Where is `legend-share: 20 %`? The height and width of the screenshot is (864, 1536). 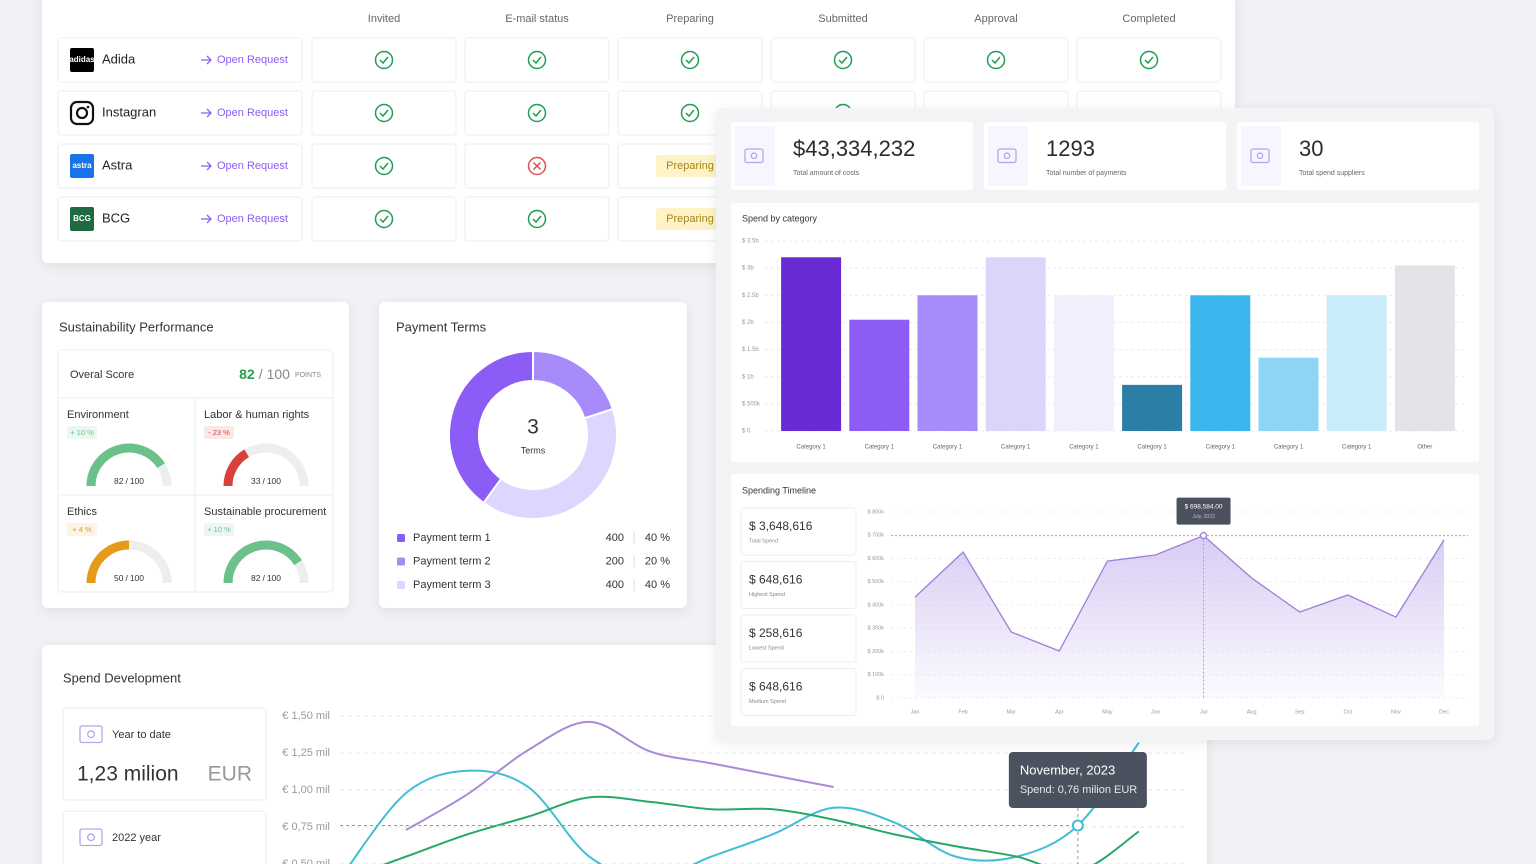
legend-share: 20 % is located at coordinates (657, 561).